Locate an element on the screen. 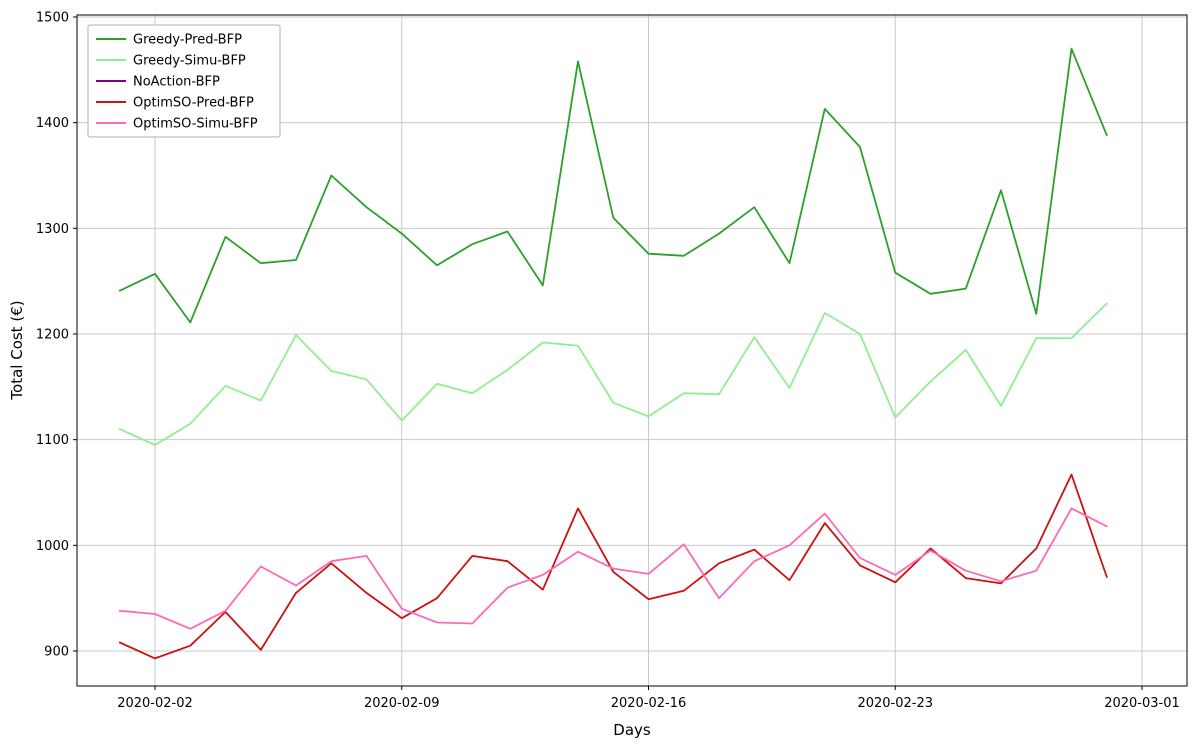  legend-label-OptimSO-Simu-BFP: OptimSO-Simu-BFP is located at coordinates (195, 124).